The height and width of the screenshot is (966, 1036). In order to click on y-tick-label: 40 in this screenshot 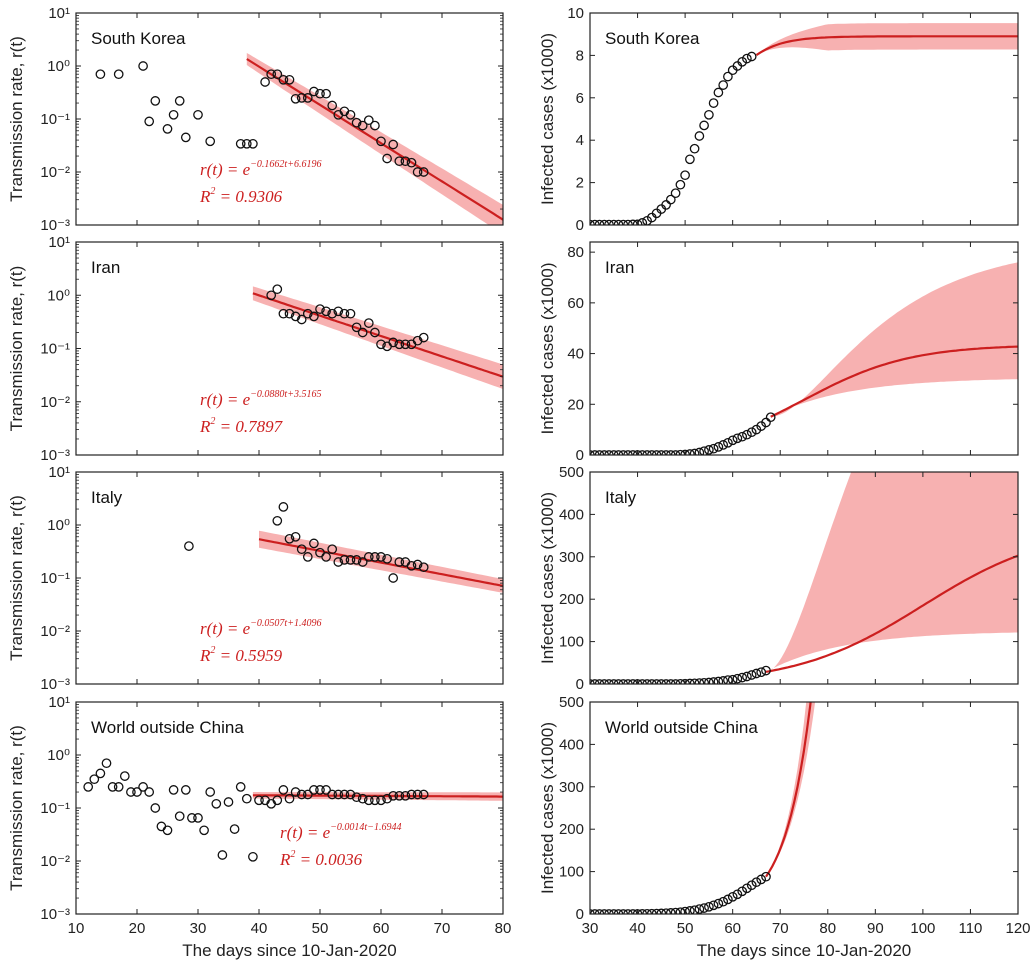, I will do `click(575, 354)`.